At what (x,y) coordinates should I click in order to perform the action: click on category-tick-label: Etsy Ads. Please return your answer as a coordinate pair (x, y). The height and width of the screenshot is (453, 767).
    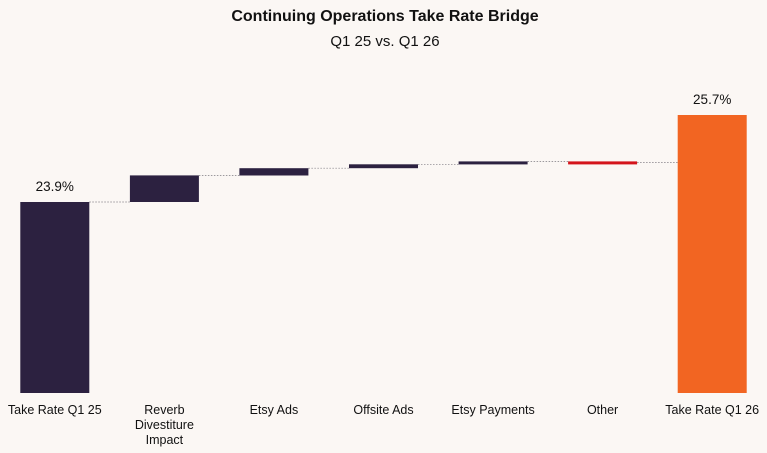
    Looking at the image, I should click on (274, 410).